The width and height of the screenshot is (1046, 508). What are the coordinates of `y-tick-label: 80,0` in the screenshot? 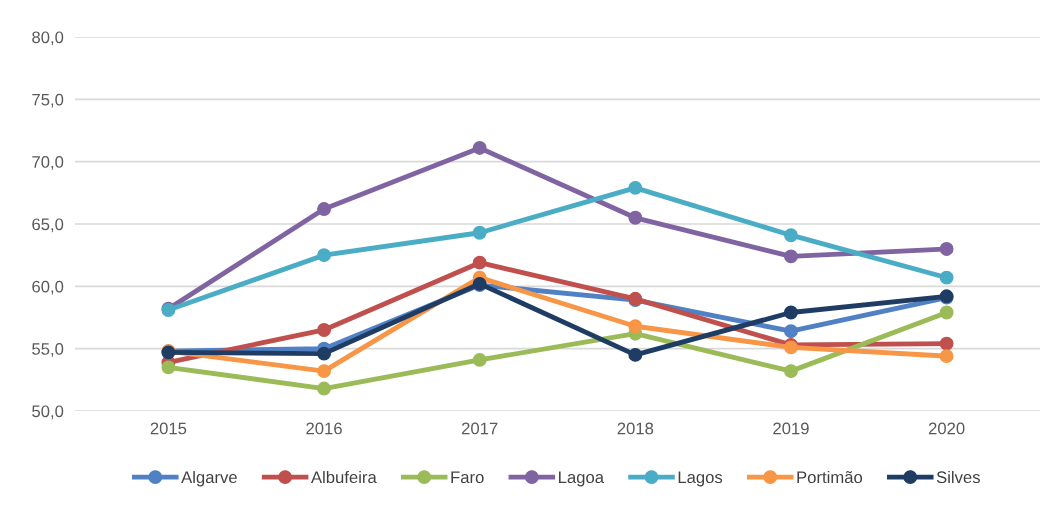 It's located at (48, 38).